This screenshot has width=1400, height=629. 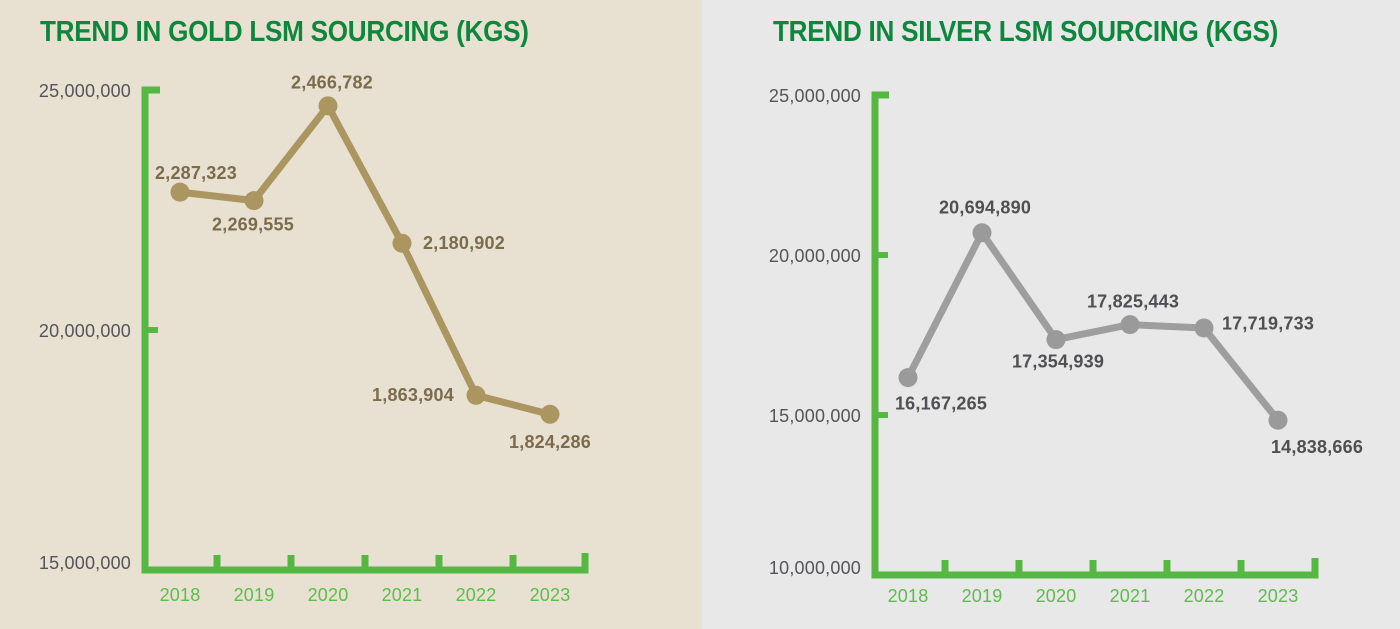 What do you see at coordinates (815, 568) in the screenshot?
I see `y-tick-label: 10,000,000` at bounding box center [815, 568].